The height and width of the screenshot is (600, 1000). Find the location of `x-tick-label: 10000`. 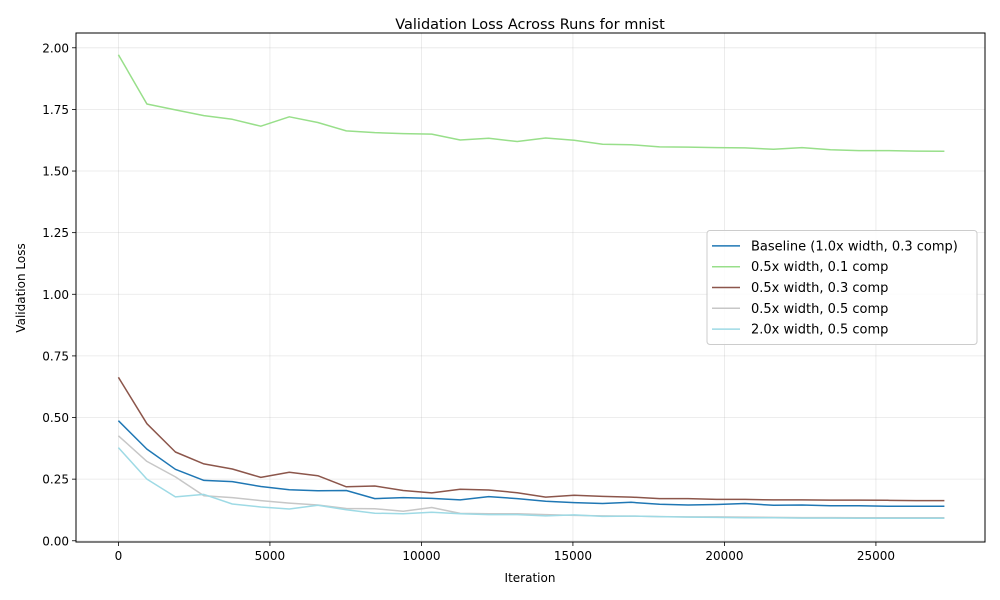

x-tick-label: 10000 is located at coordinates (421, 556).